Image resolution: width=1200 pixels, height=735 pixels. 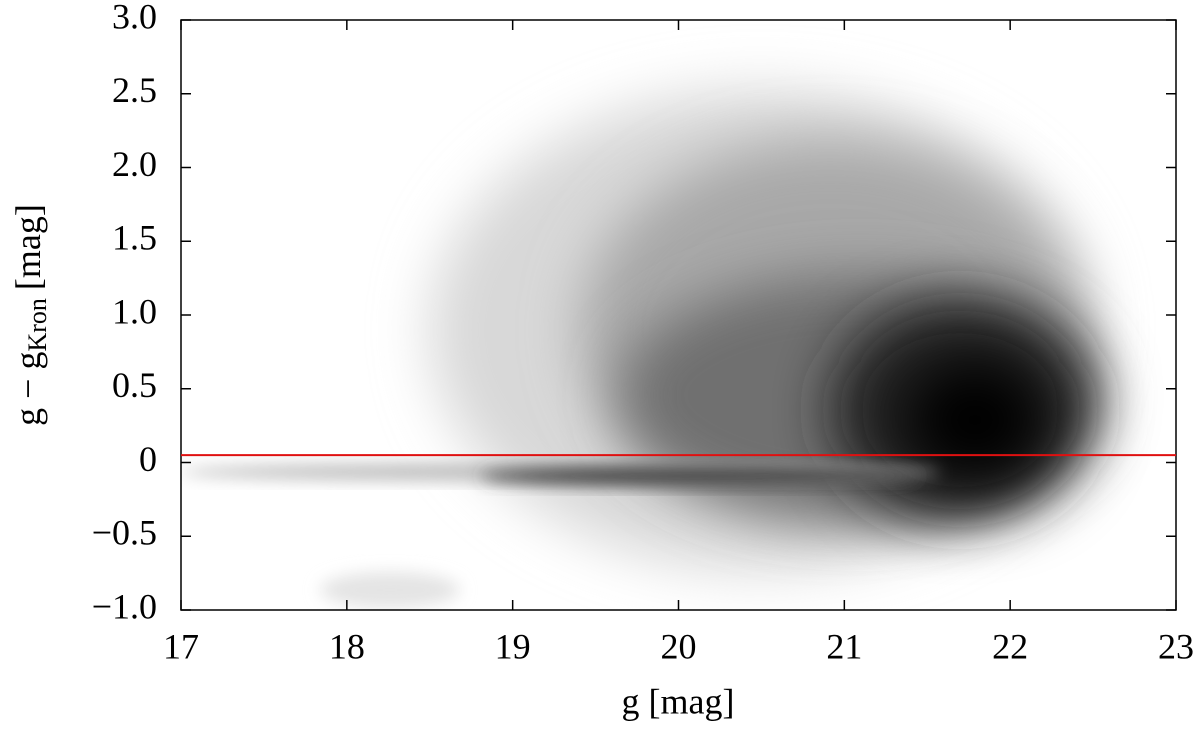 What do you see at coordinates (124, 606) in the screenshot?
I see `y-tick-label: −1.0` at bounding box center [124, 606].